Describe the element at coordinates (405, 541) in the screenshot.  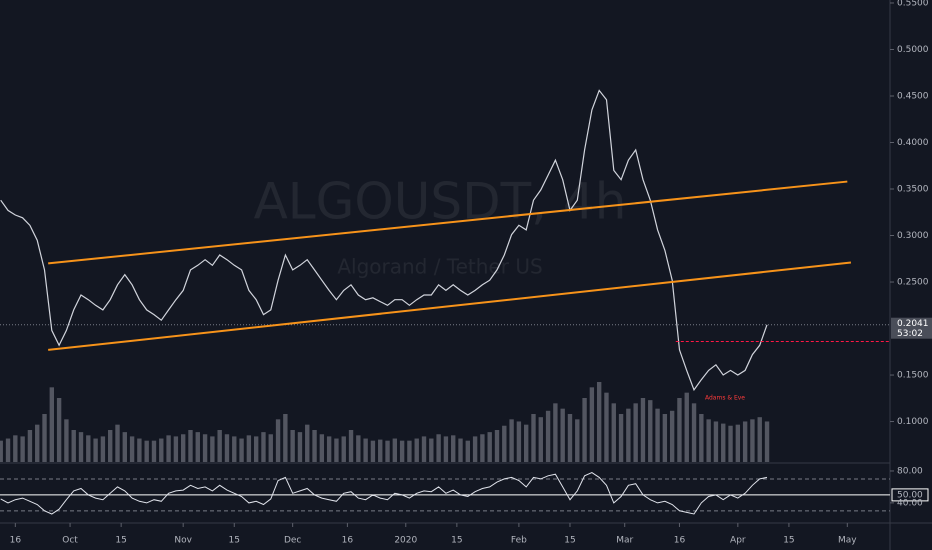
I see `x-tick-label: 2020` at that location.